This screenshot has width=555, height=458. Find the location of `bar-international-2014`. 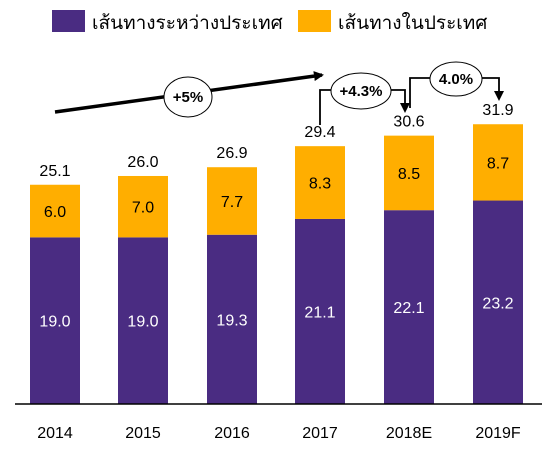

bar-international-2014 is located at coordinates (55, 320).